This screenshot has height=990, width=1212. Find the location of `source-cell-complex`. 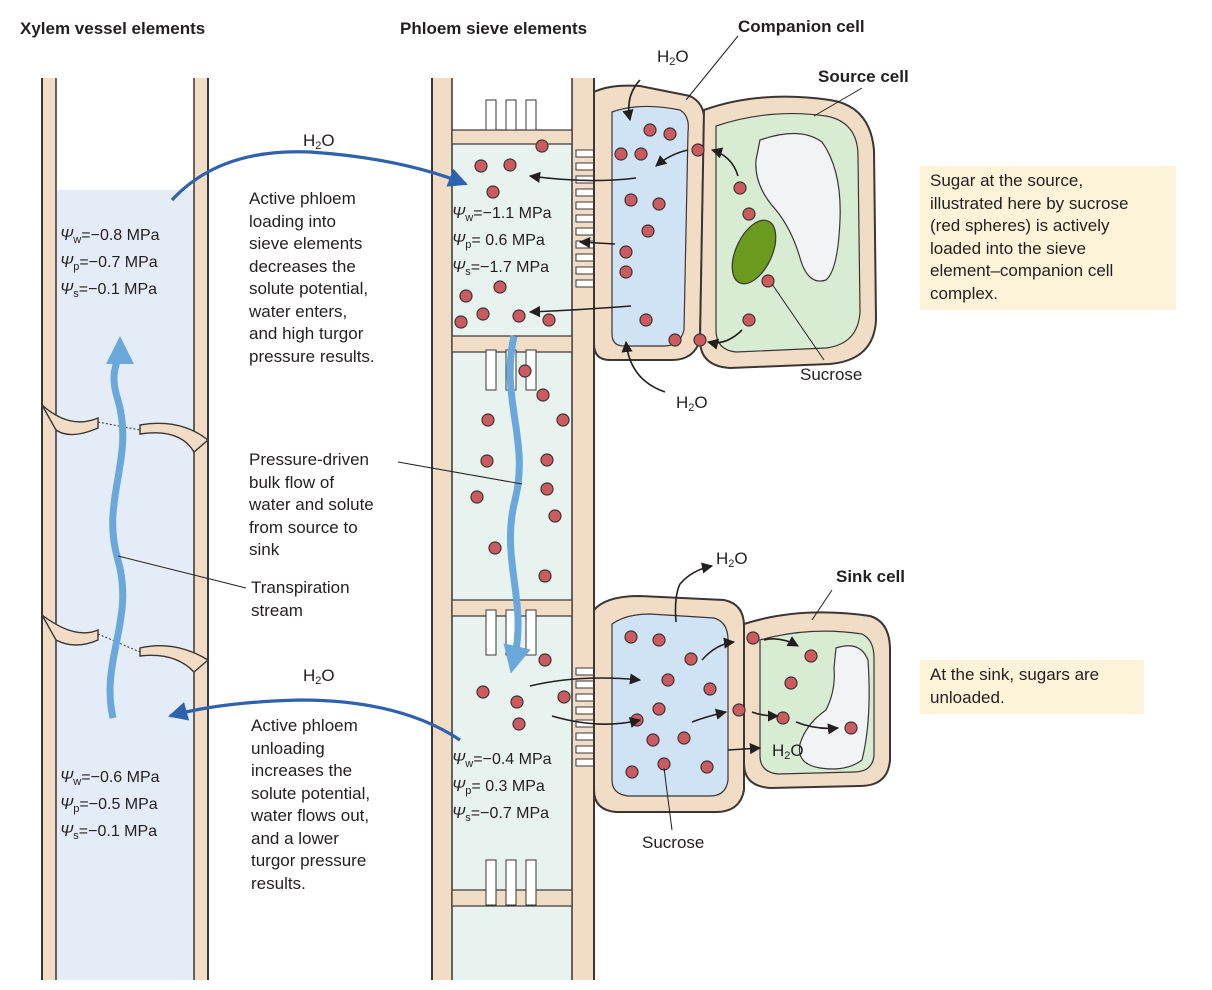

source-cell-complex is located at coordinates (735, 227).